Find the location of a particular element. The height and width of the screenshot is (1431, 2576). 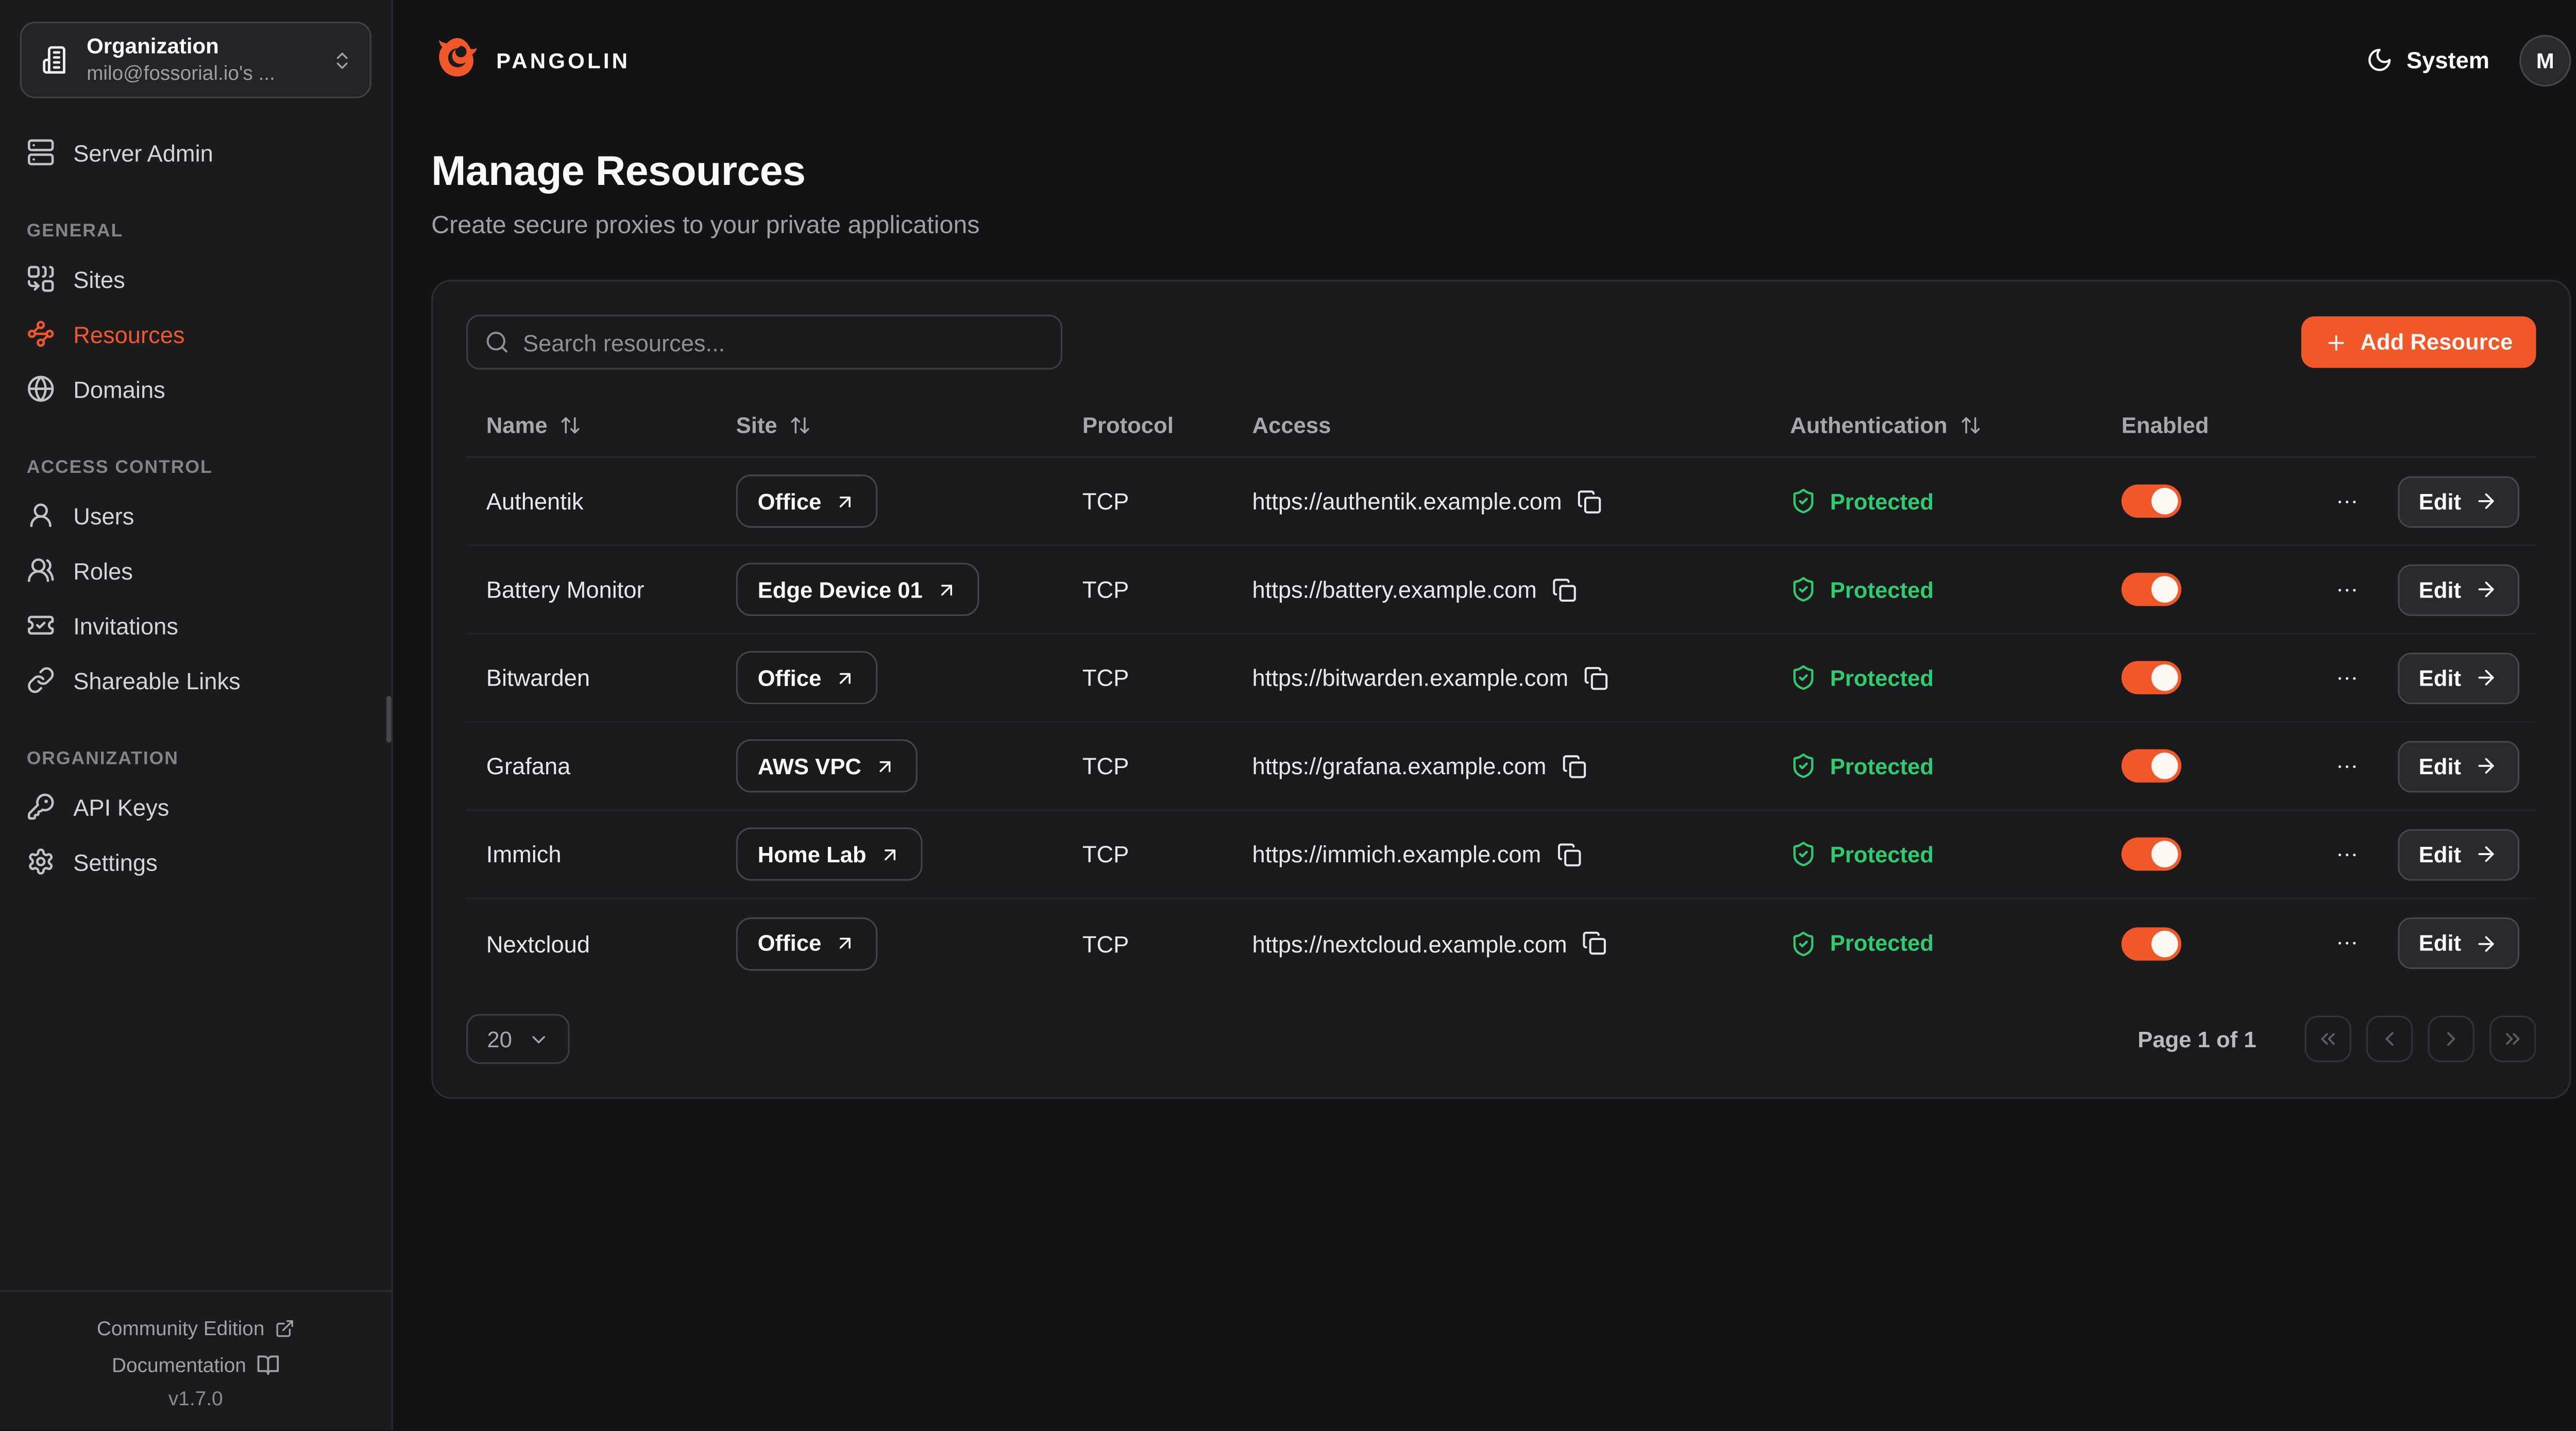

sidebar-item-shareable-links: Shareable Links is located at coordinates (196, 680).